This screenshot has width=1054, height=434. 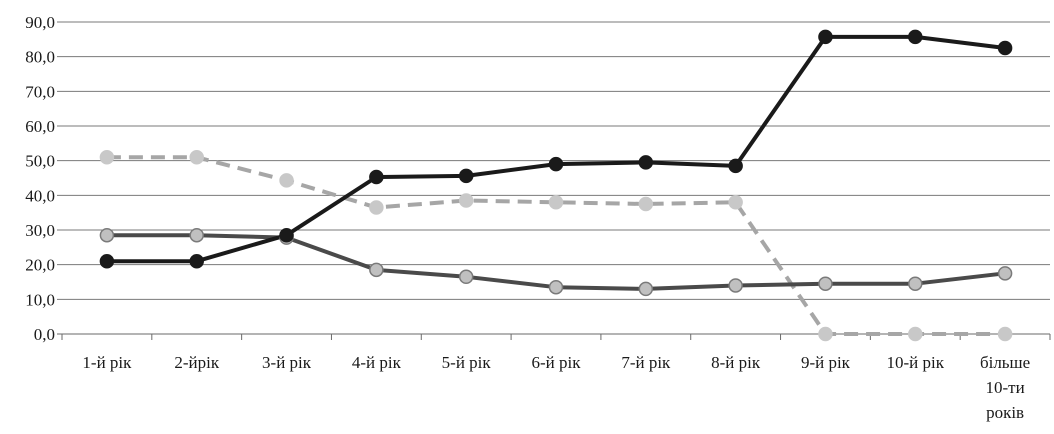 I want to click on x-tick-label-line: 7-й рік, so click(x=646, y=362).